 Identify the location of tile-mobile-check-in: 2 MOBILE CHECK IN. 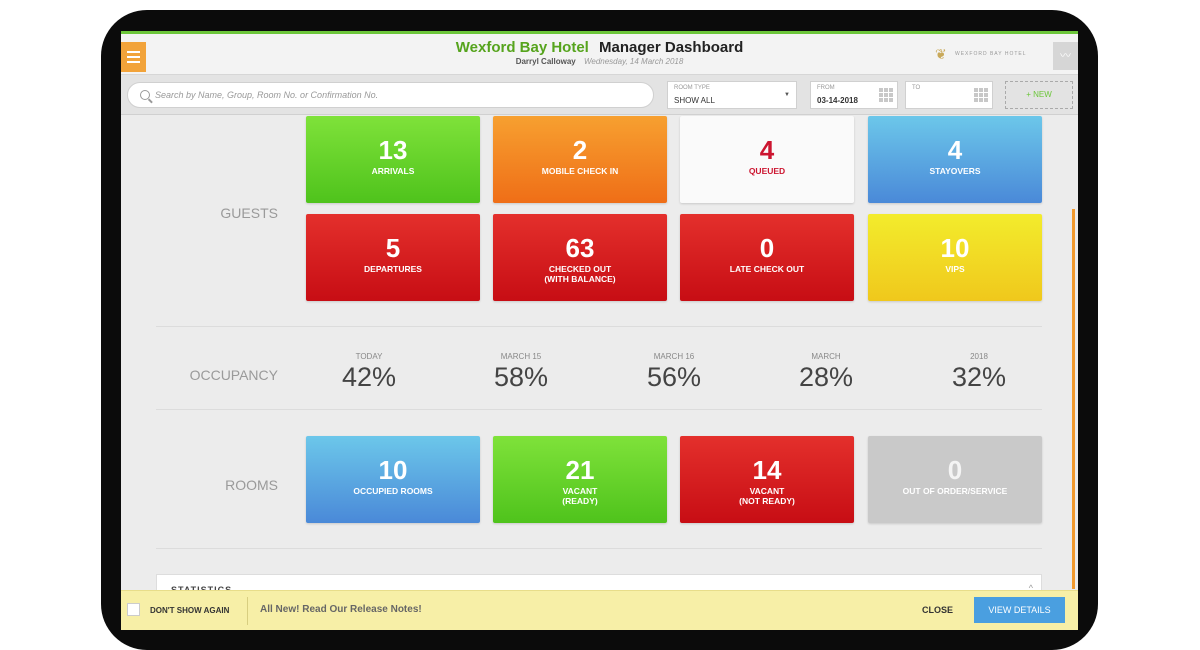
(580, 159).